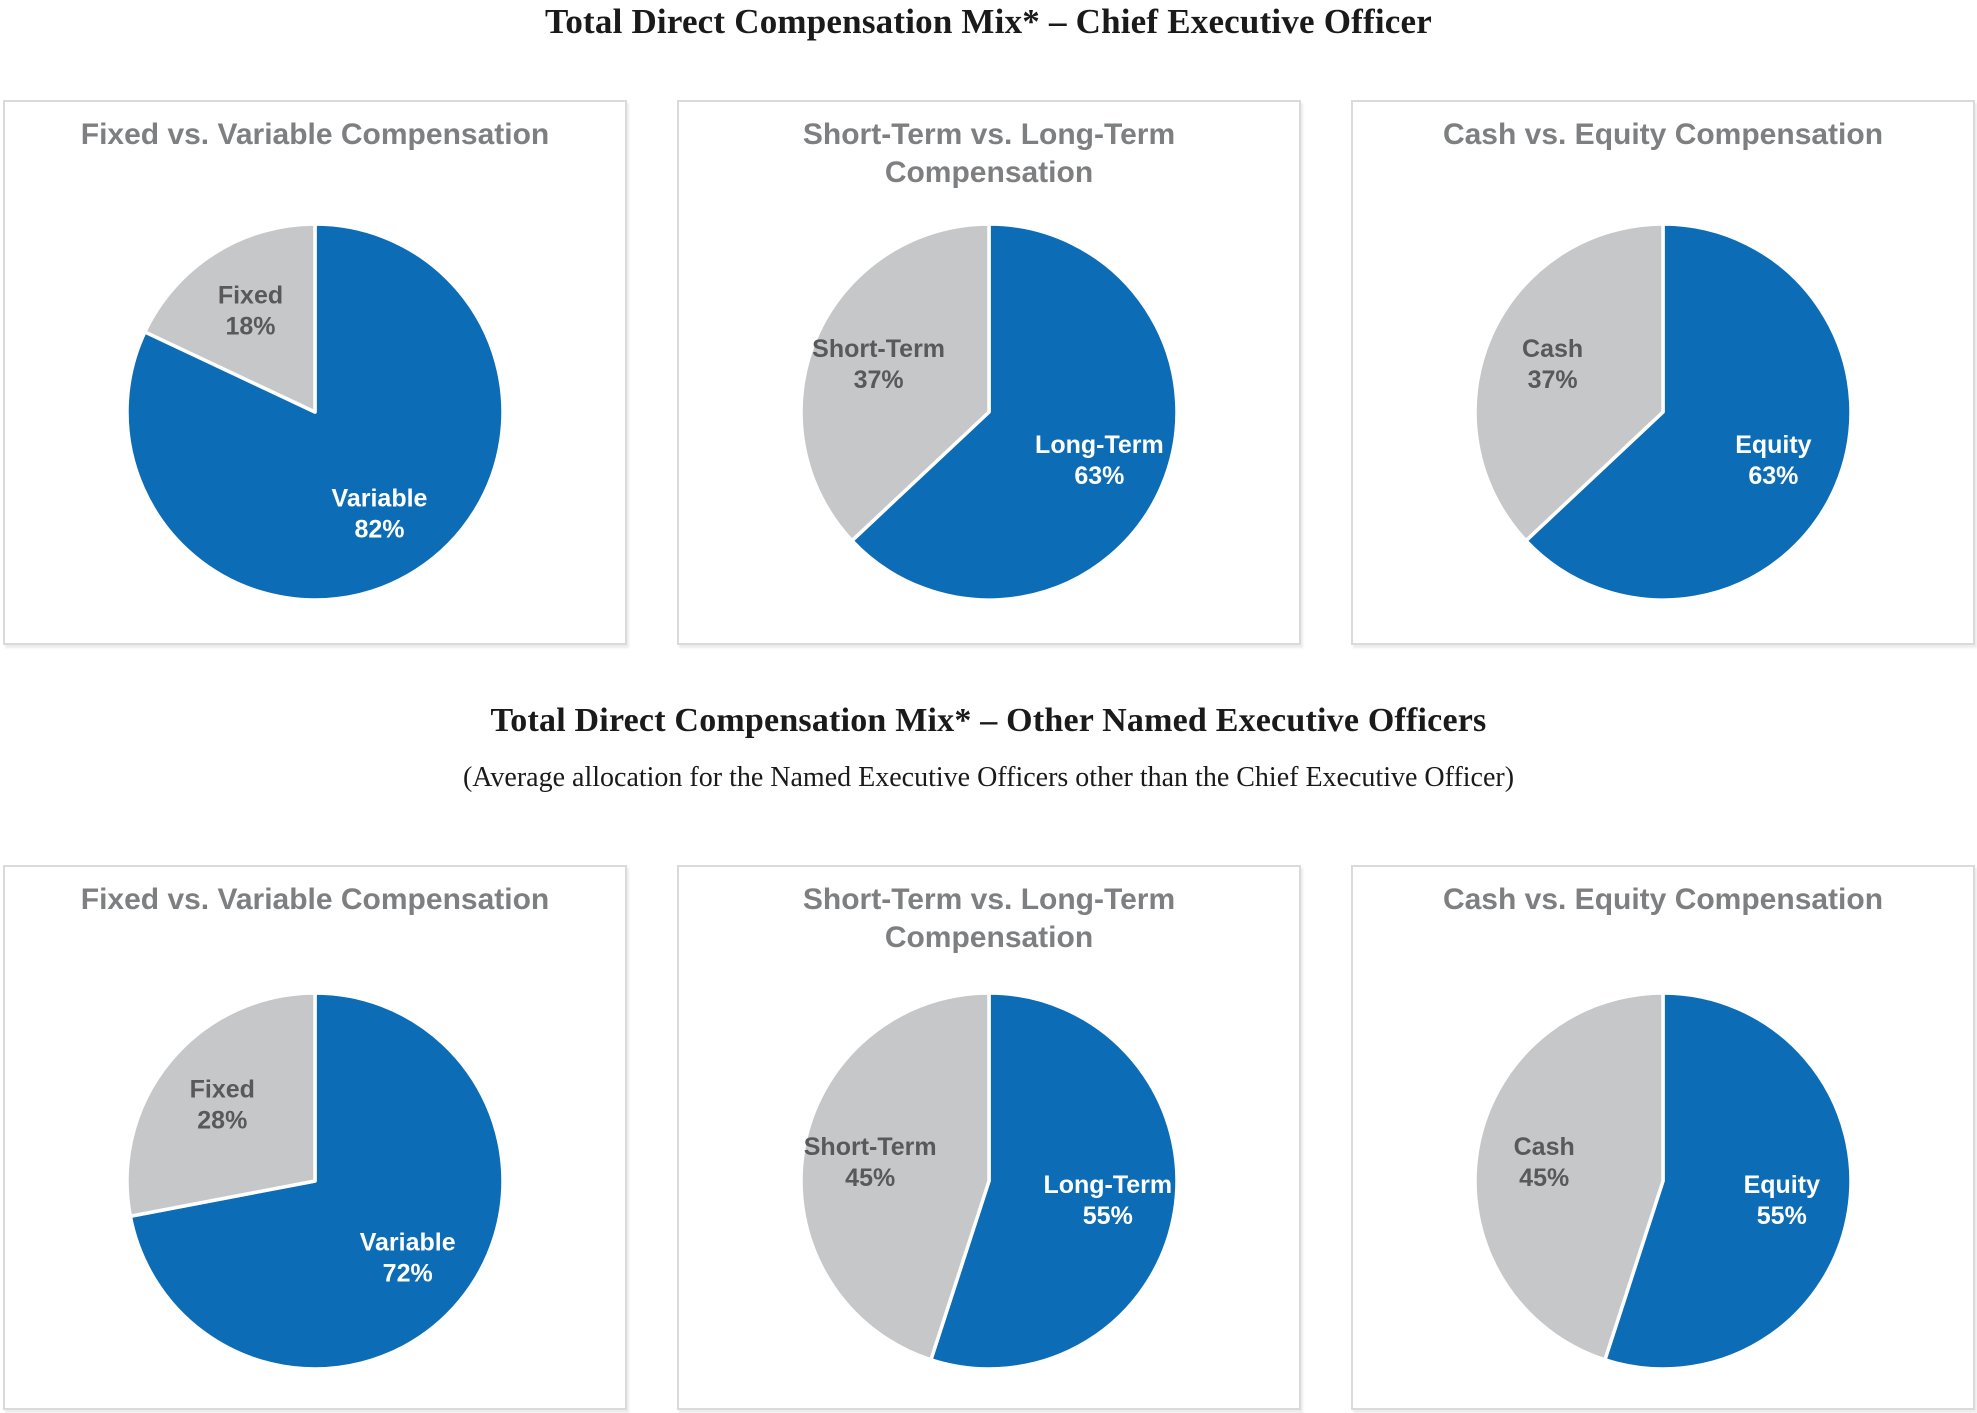 The height and width of the screenshot is (1413, 1977). I want to click on slice-label-percent: 18%, so click(250, 326).